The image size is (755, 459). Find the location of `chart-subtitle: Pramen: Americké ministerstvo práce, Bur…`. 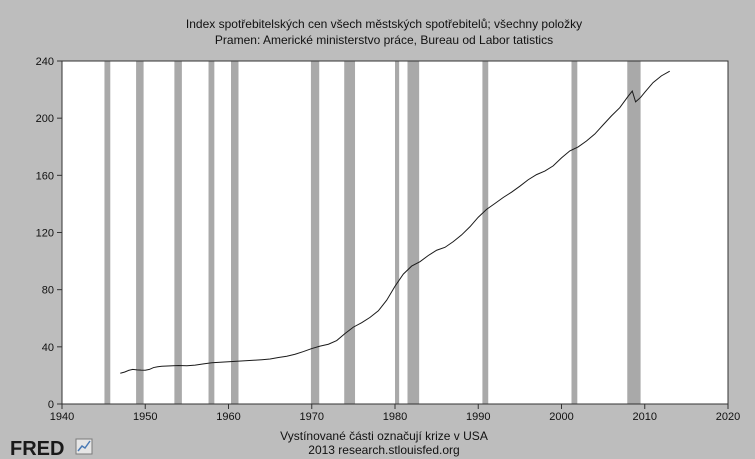

chart-subtitle: Pramen: Americké ministerstvo práce, Bur… is located at coordinates (384, 40).